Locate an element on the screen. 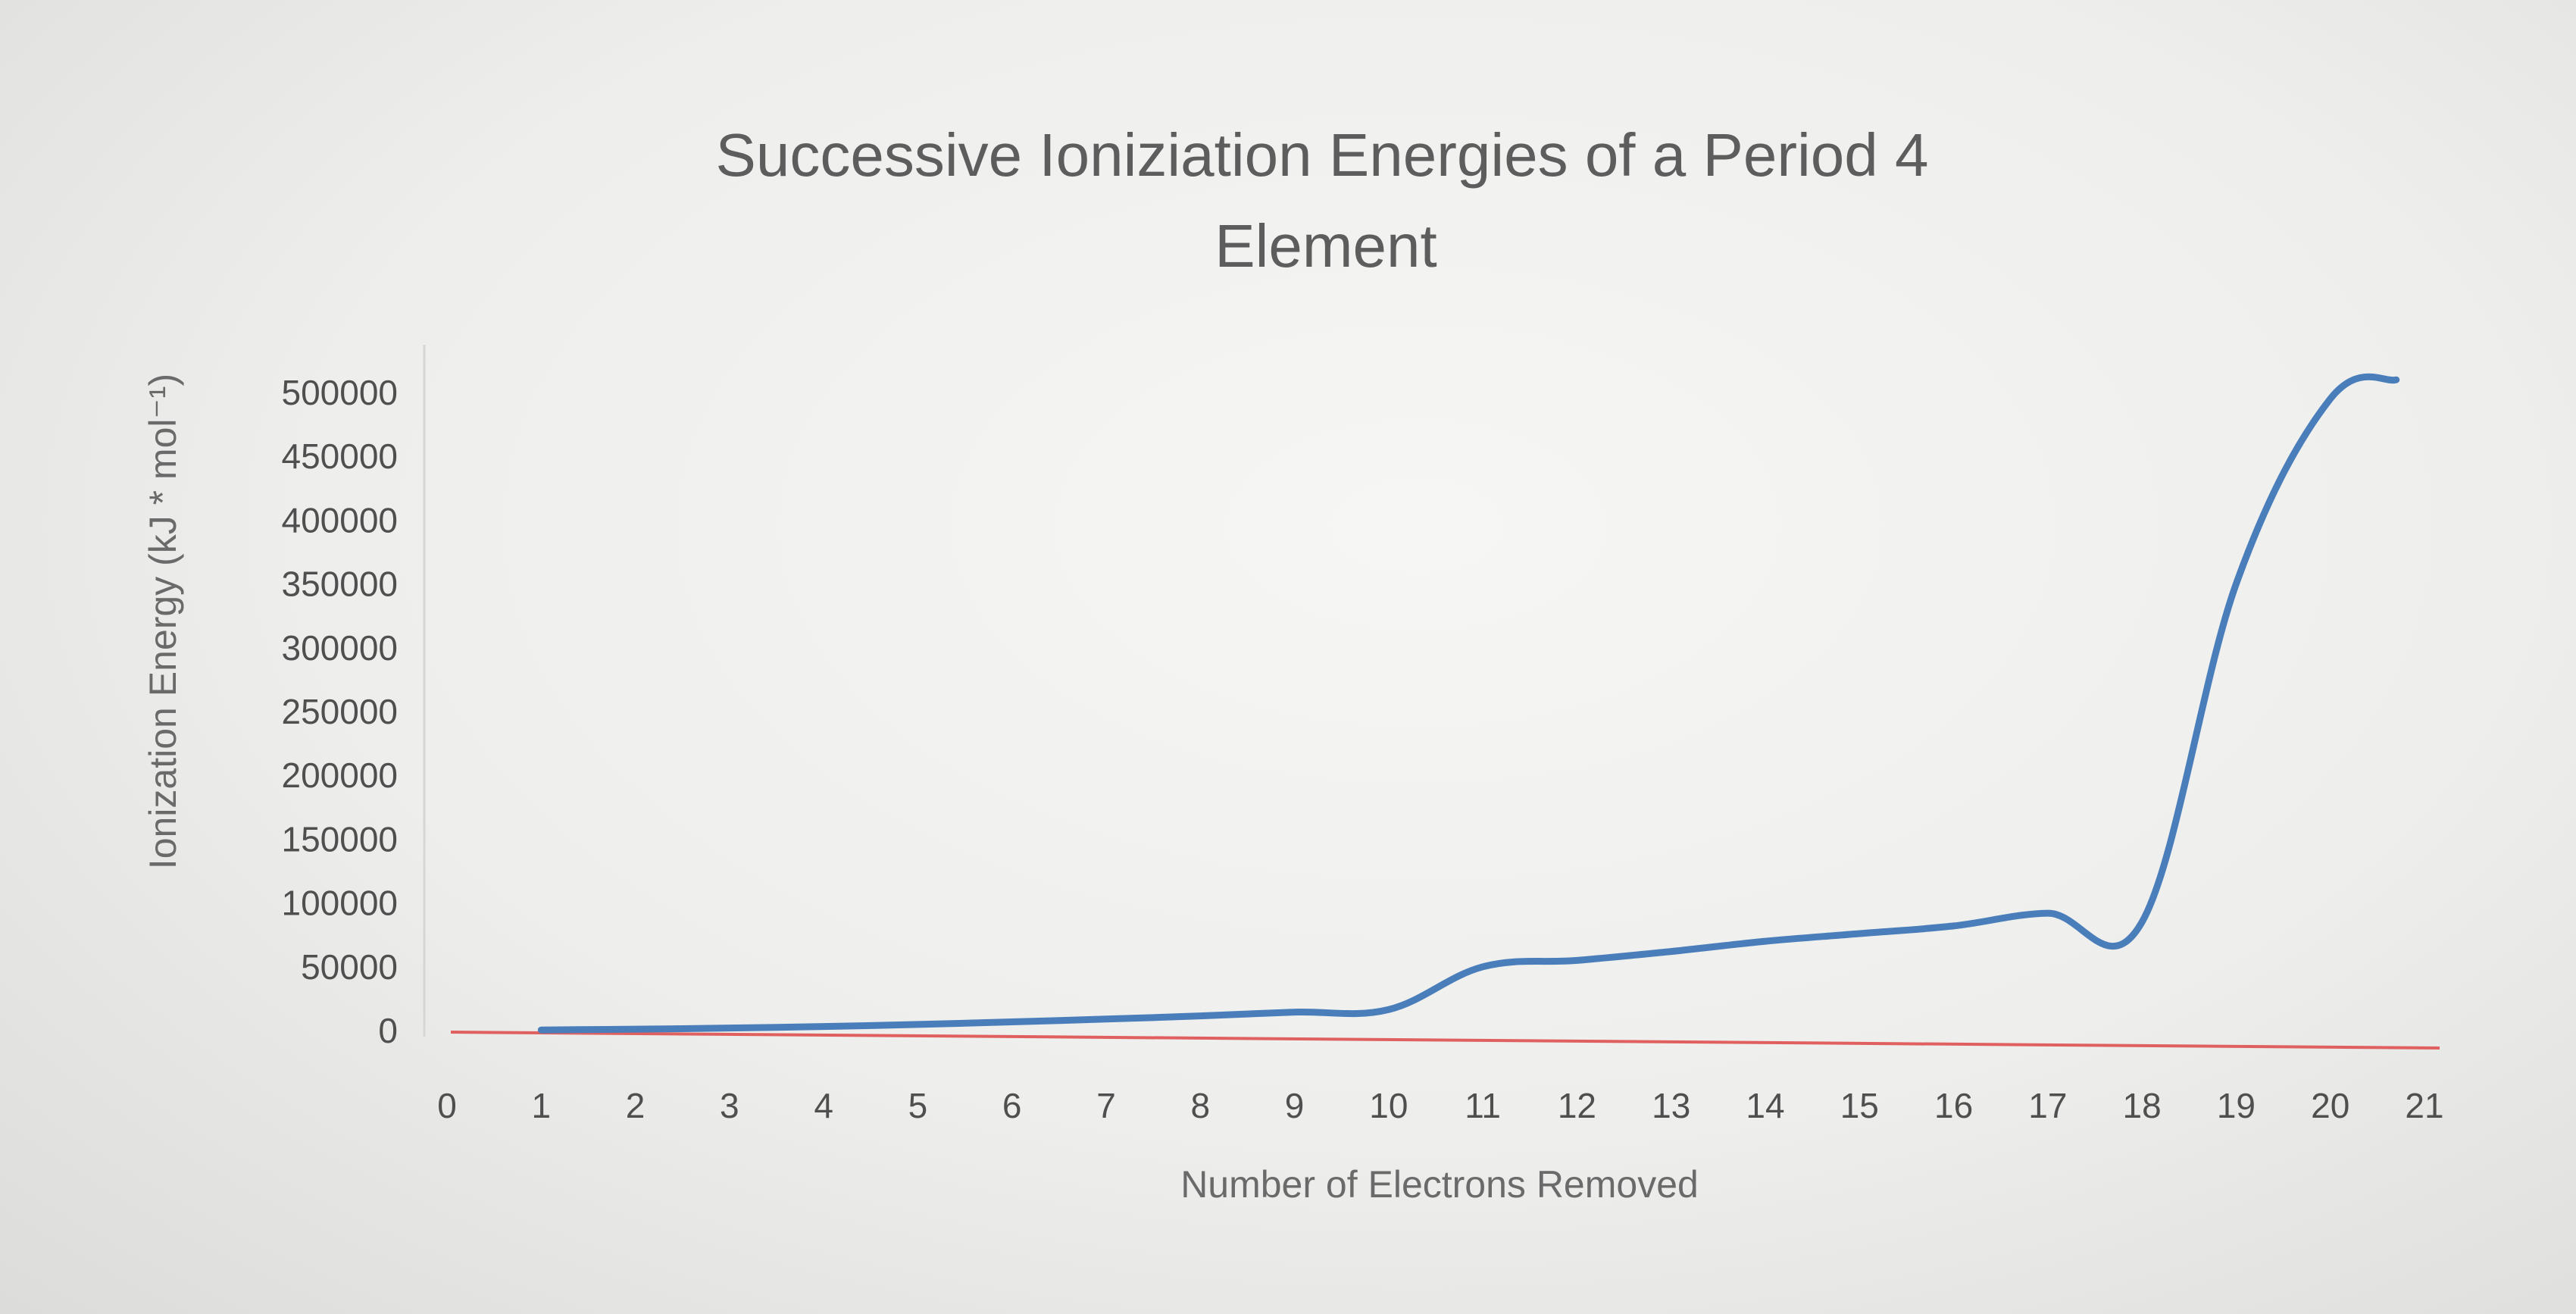  y-tick-label: 250000 is located at coordinates (340, 711).